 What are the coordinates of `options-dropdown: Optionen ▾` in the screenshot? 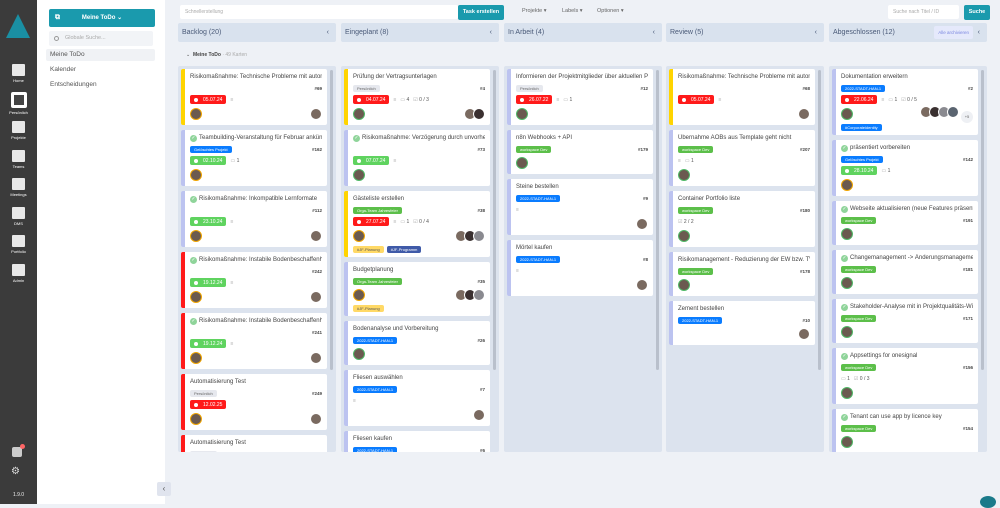 It's located at (610, 11).